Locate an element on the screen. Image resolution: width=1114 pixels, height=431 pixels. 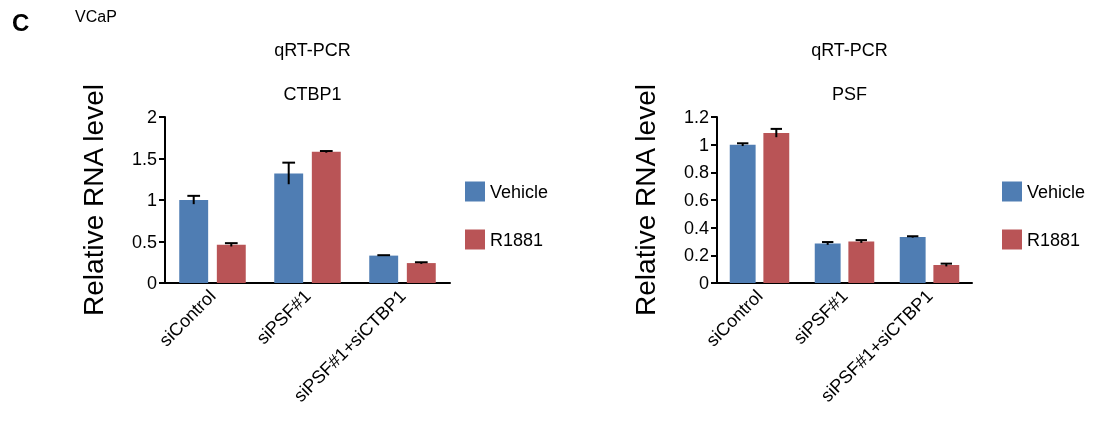
y-tick-label: 0.2 is located at coordinates (696, 255).